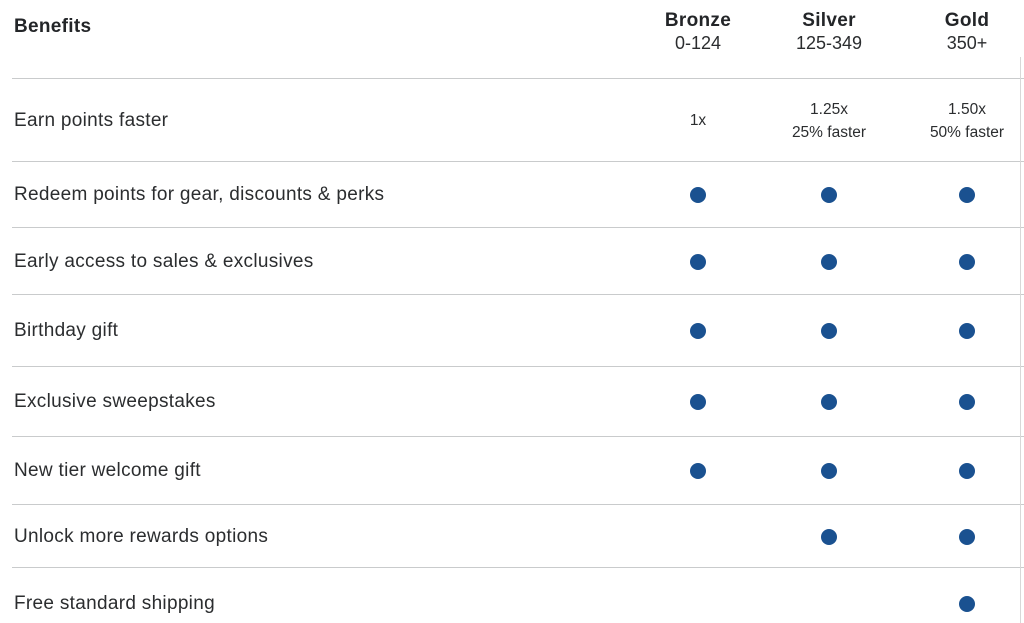 The width and height of the screenshot is (1024, 623). I want to click on table-row: Exclusive sweepstakes, so click(512, 402).